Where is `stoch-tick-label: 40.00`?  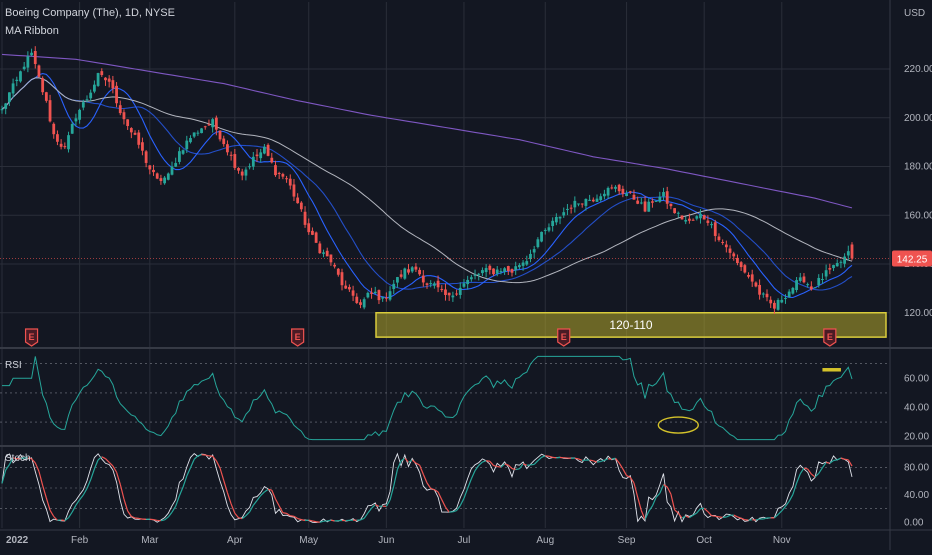 stoch-tick-label: 40.00 is located at coordinates (916, 495).